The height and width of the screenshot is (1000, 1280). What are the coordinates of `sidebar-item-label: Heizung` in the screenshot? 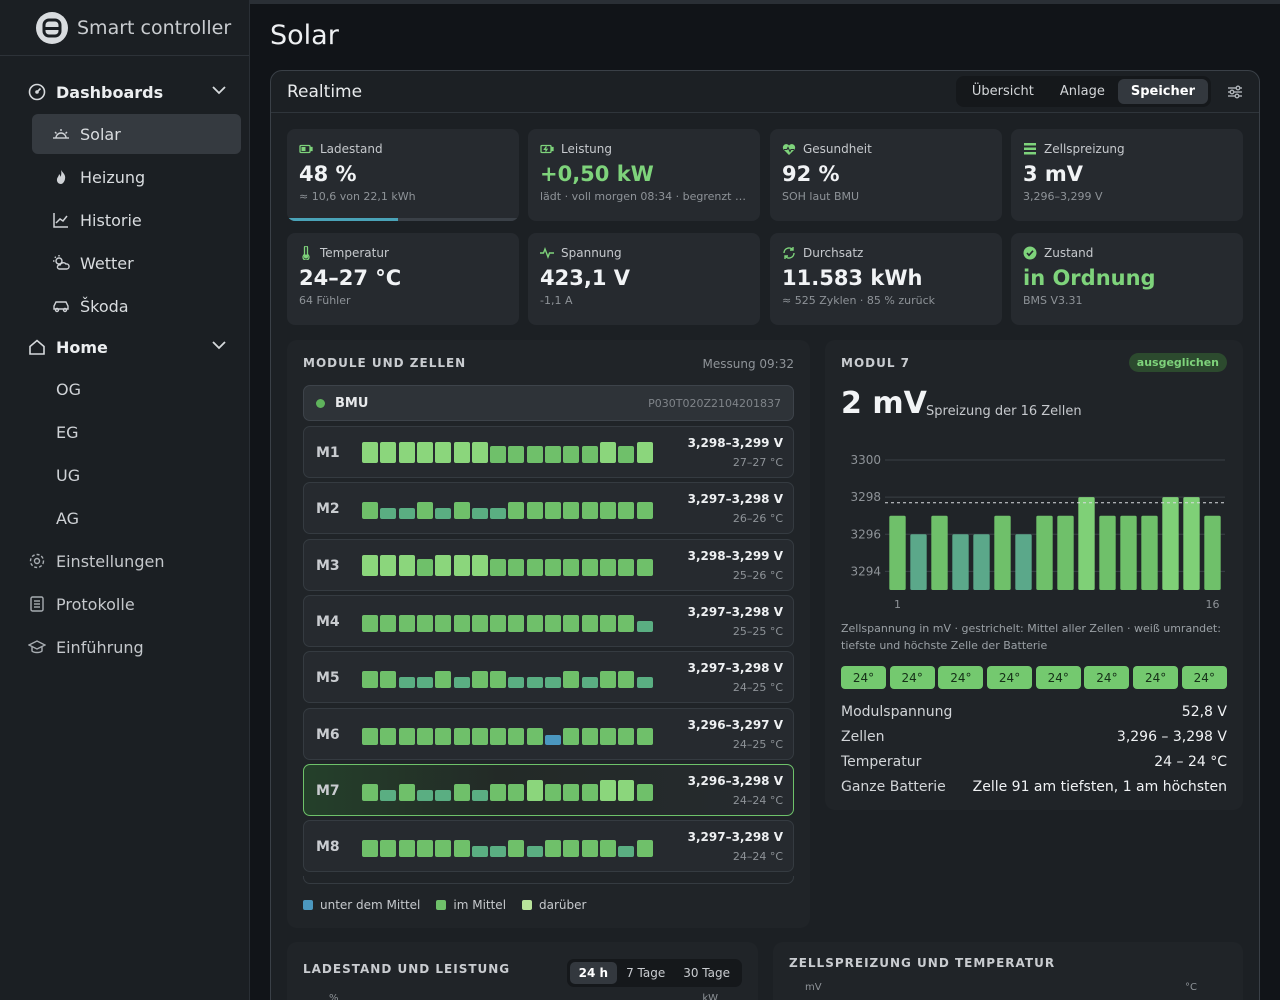 It's located at (113, 177).